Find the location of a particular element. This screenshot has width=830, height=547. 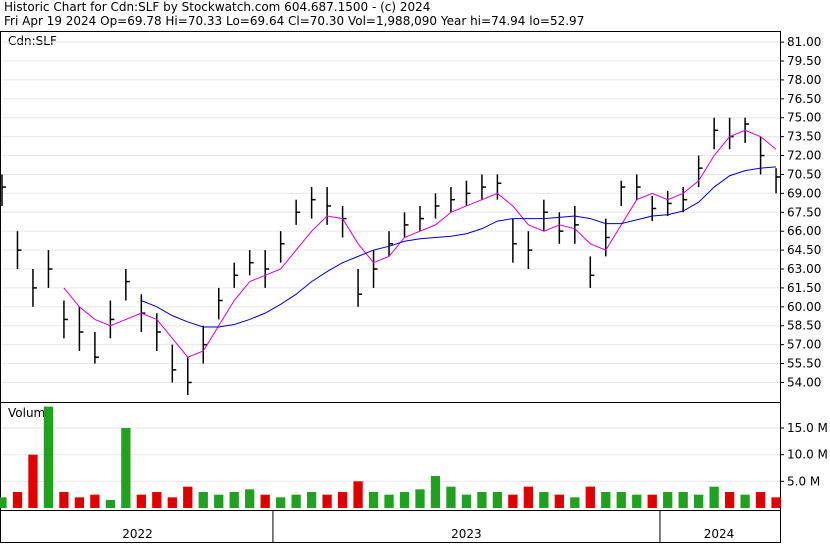

x-tick-label: 2023 is located at coordinates (466, 534).